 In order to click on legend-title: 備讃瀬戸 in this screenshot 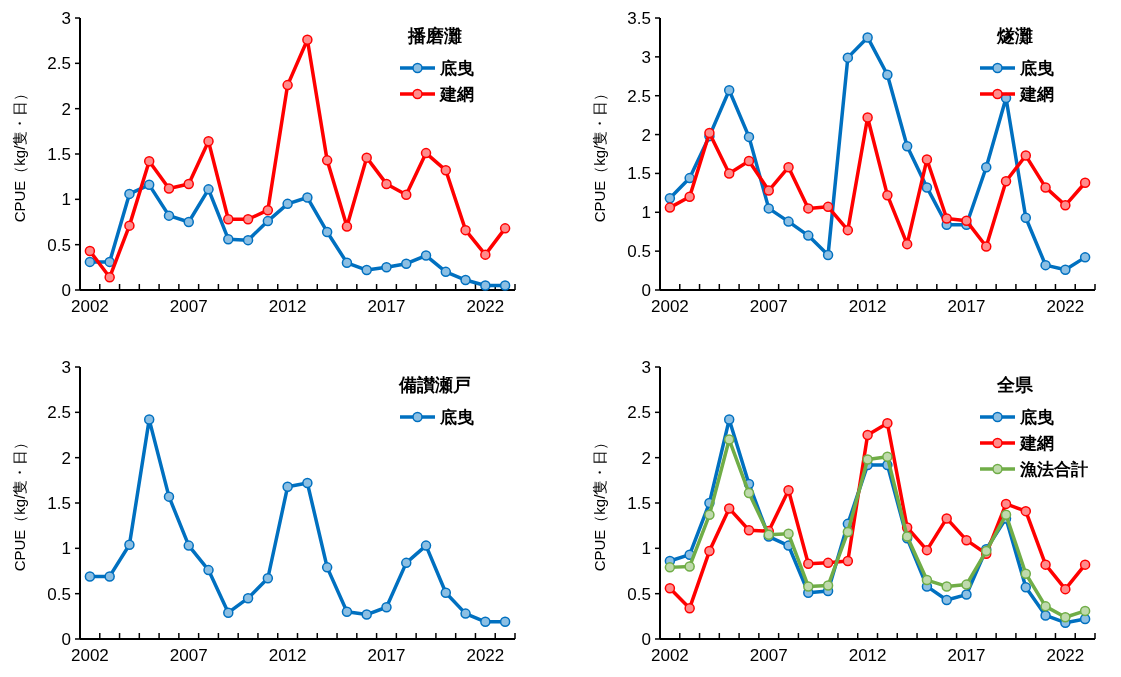, I will do `click(434, 385)`.